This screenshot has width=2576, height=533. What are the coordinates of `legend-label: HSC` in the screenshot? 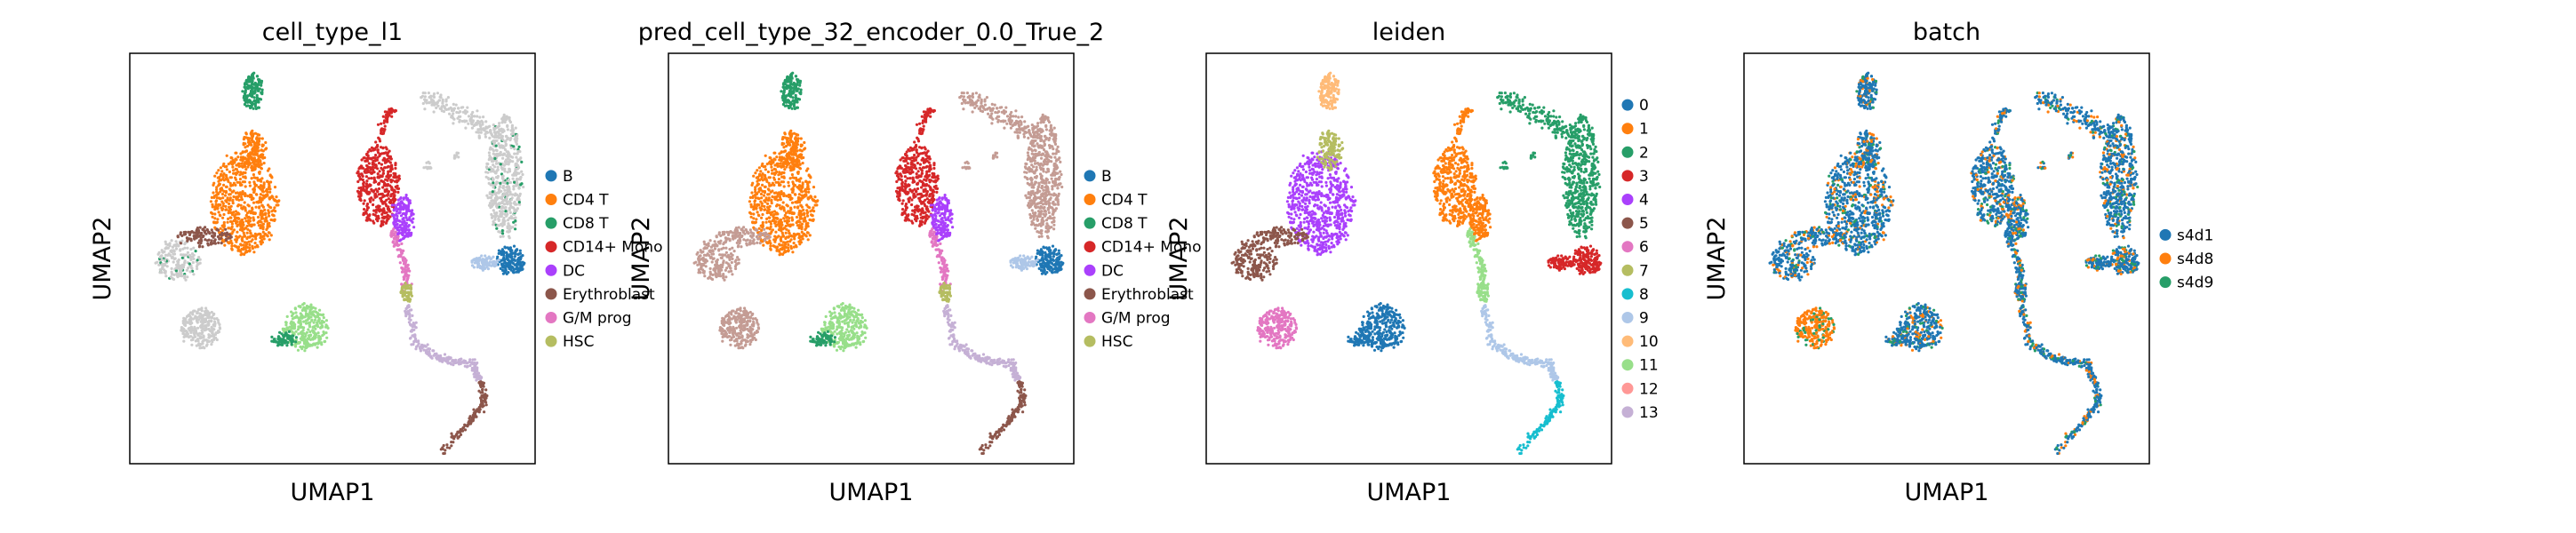 It's located at (578, 342).